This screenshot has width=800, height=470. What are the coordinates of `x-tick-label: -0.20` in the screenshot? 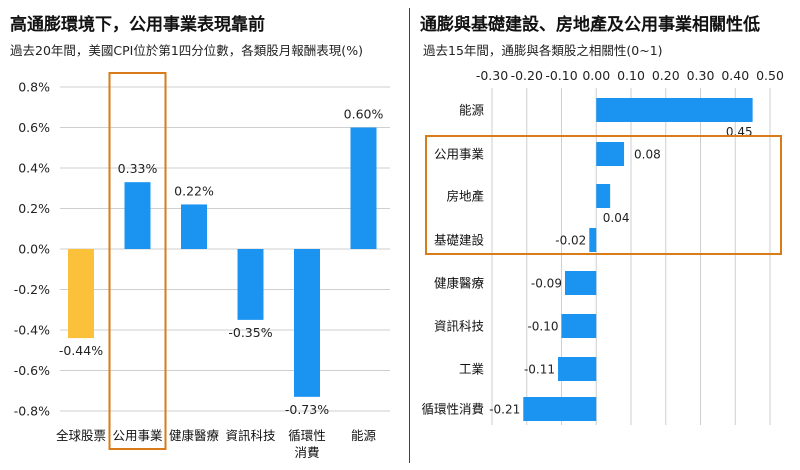 It's located at (527, 75).